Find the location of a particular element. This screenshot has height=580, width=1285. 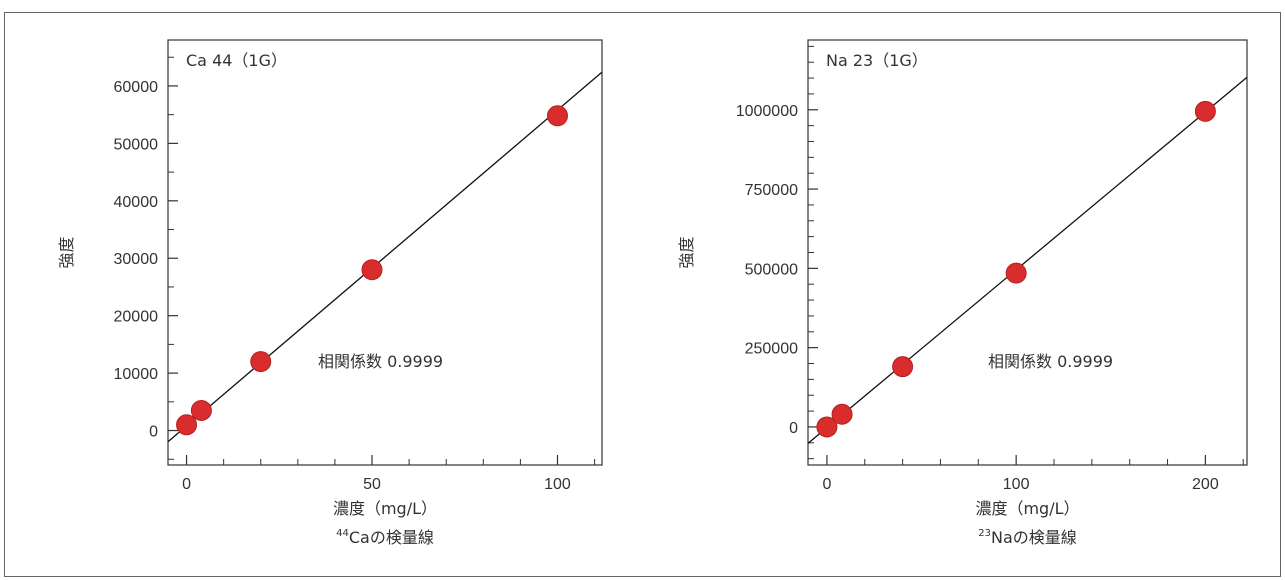

caption-text: Naの検量線 is located at coordinates (1034, 537).